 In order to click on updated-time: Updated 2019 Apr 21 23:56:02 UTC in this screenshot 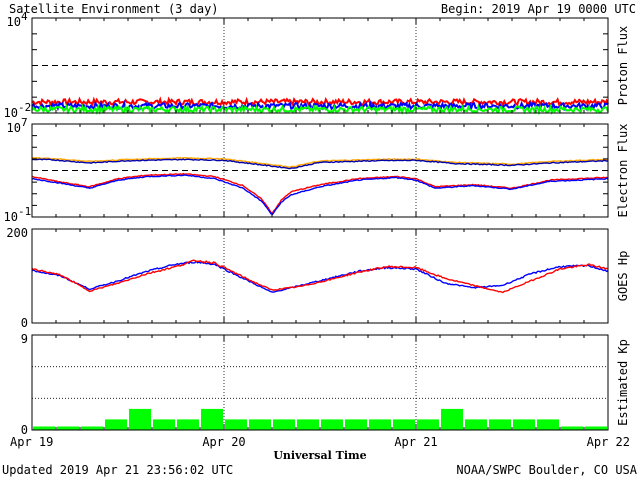, I will do `click(117, 470)`.